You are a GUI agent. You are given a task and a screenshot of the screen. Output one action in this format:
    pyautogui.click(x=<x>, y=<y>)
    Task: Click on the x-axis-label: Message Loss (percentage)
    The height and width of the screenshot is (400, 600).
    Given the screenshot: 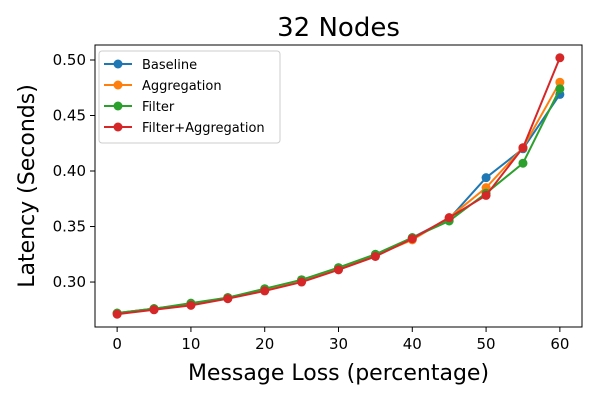 What is the action you would take?
    pyautogui.click(x=338, y=373)
    